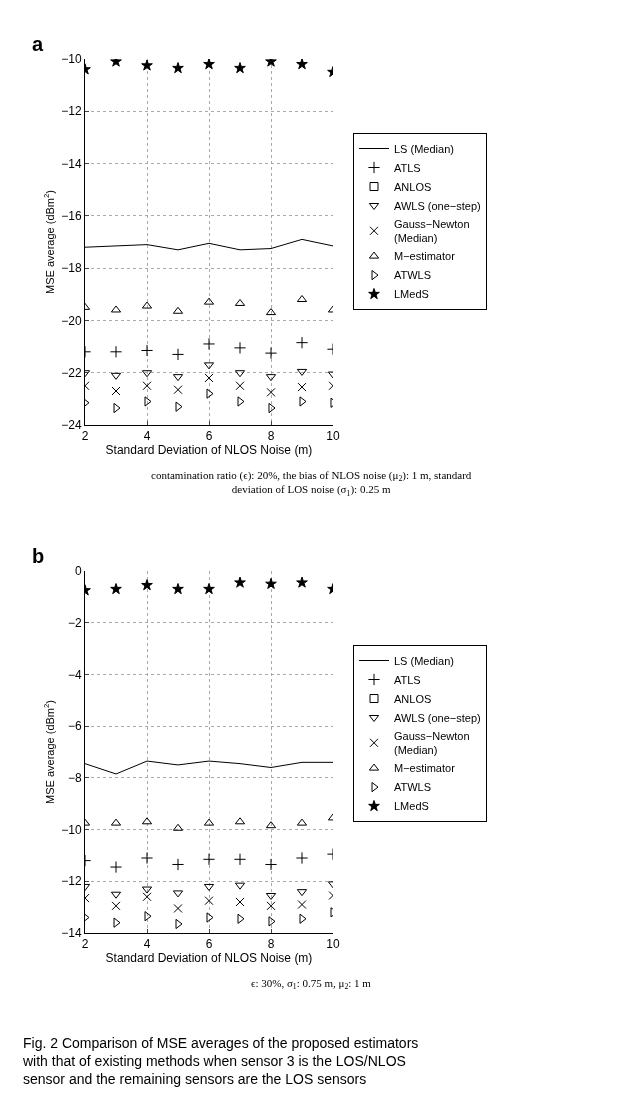 The width and height of the screenshot is (622, 1118). What do you see at coordinates (71, 372) in the screenshot?
I see `y-tick-label: −22` at bounding box center [71, 372].